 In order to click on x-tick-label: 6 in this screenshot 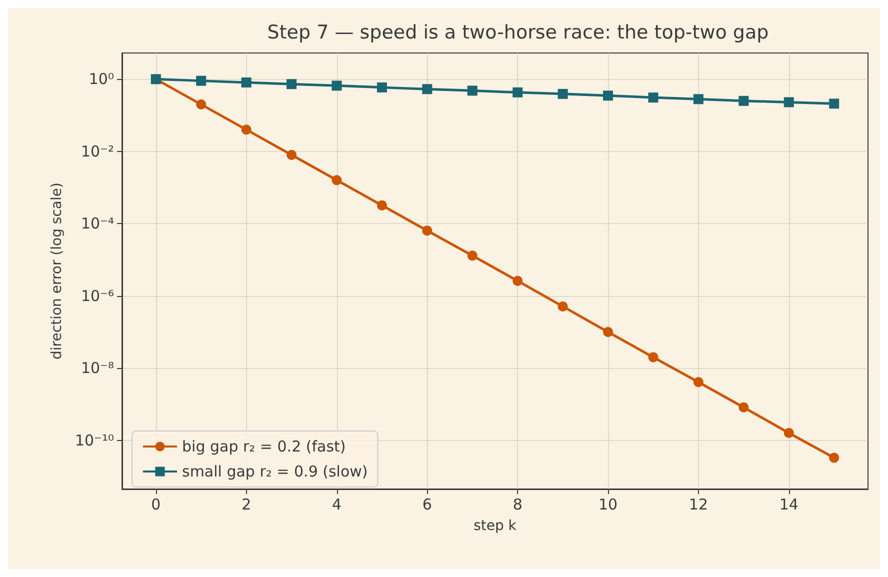, I will do `click(427, 505)`.